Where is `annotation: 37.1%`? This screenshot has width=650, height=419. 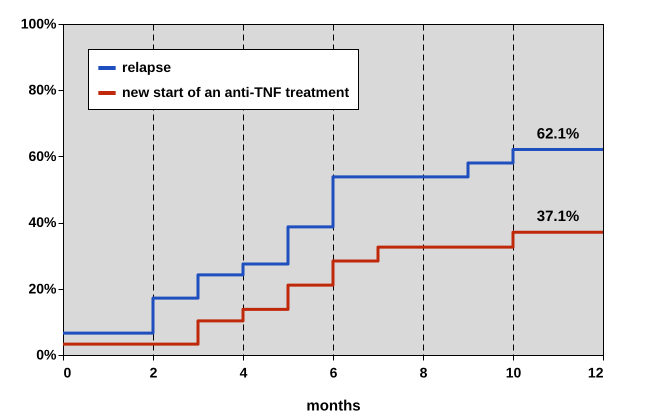 annotation: 37.1% is located at coordinates (558, 217).